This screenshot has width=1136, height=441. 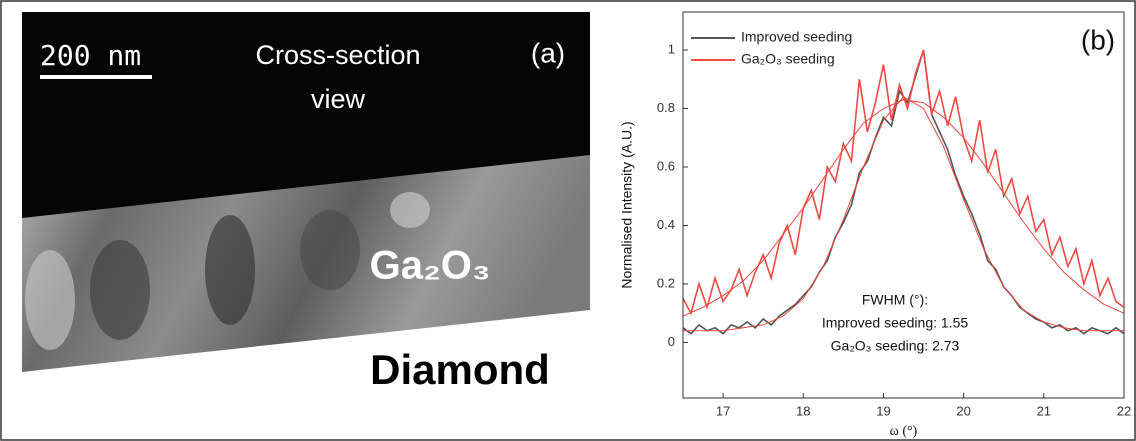 What do you see at coordinates (788, 59) in the screenshot?
I see `legend-label: Ga₂O₃ seeding` at bounding box center [788, 59].